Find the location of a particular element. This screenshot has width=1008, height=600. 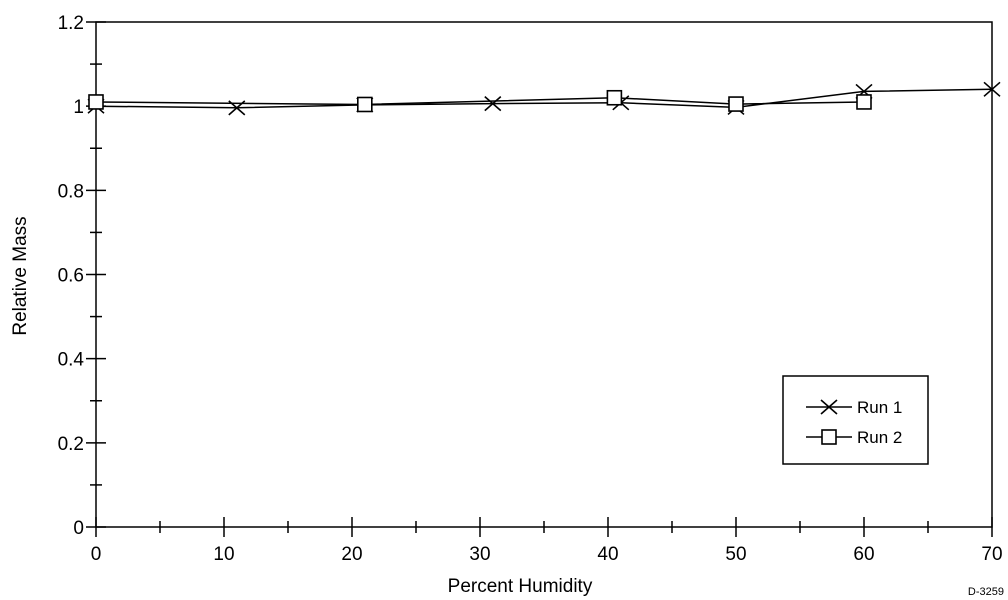

series-line is located at coordinates (544, 98).